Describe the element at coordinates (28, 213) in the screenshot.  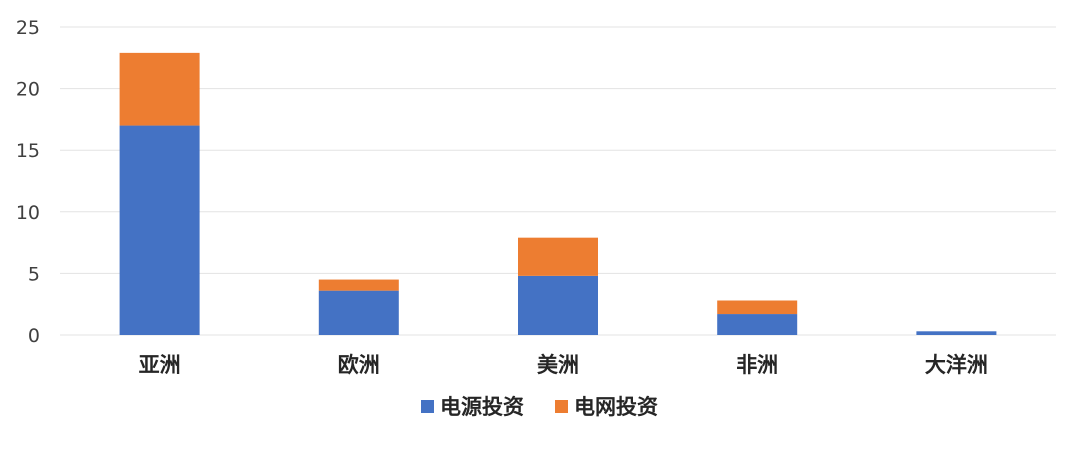
I see `y-tick-label: 10` at that location.